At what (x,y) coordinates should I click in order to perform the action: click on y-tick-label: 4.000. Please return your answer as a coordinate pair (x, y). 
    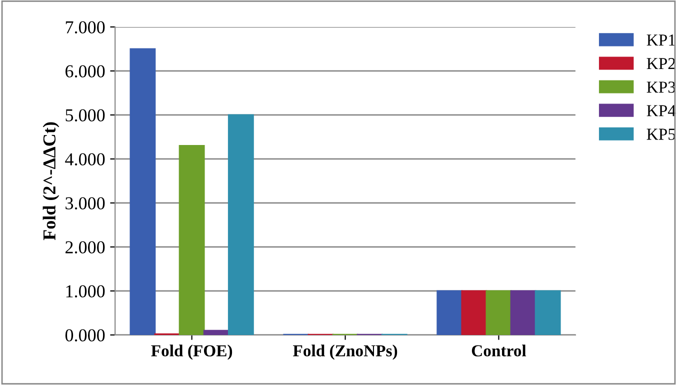
    Looking at the image, I should click on (85, 159).